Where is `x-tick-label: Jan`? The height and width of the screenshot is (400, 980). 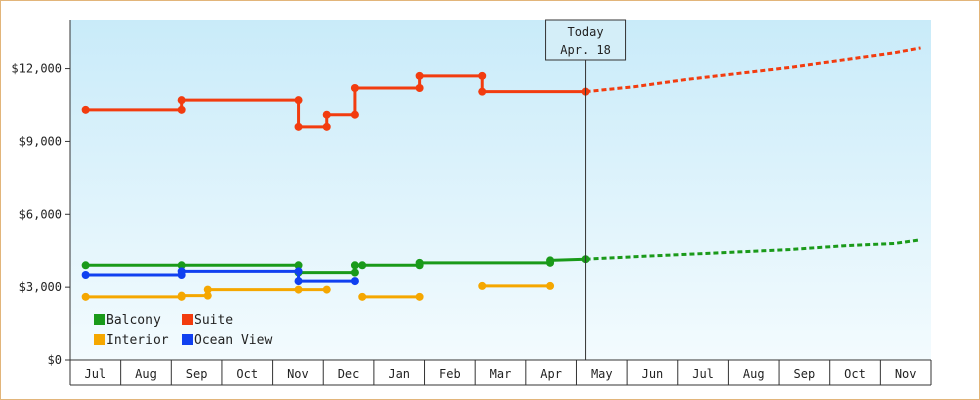 x-tick-label: Jan is located at coordinates (399, 374).